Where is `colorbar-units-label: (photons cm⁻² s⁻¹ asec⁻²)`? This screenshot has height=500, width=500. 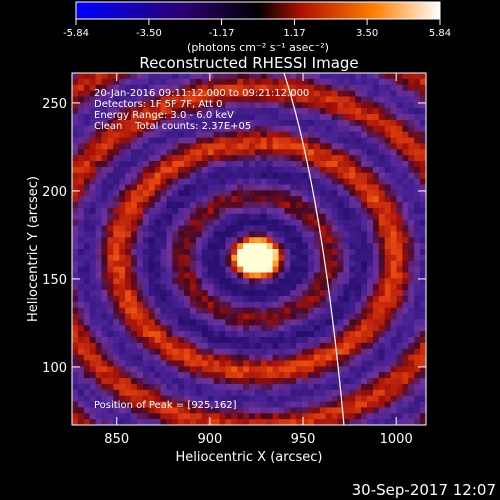
colorbar-units-label: (photons cm⁻² s⁻¹ asec⁻²) is located at coordinates (258, 47).